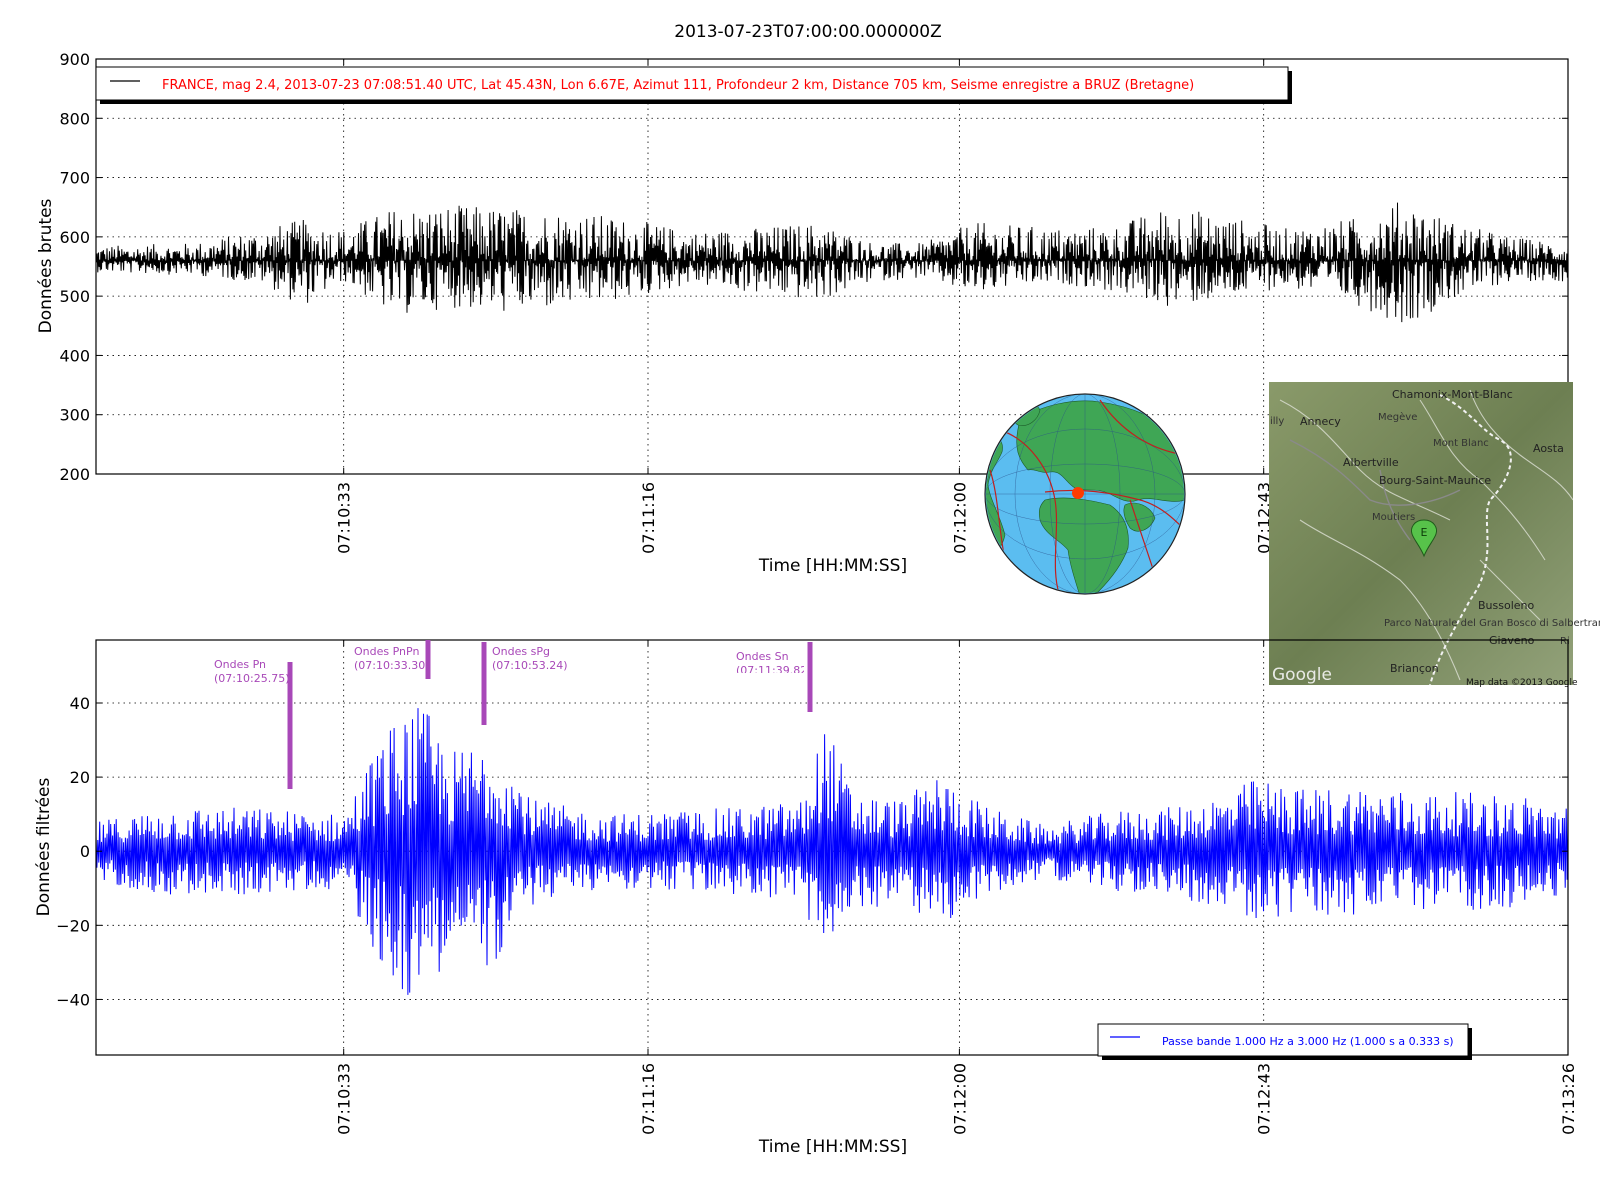 The width and height of the screenshot is (1600, 1188). What do you see at coordinates (74, 237) in the screenshot?
I see `y-tick-label: 600` at bounding box center [74, 237].